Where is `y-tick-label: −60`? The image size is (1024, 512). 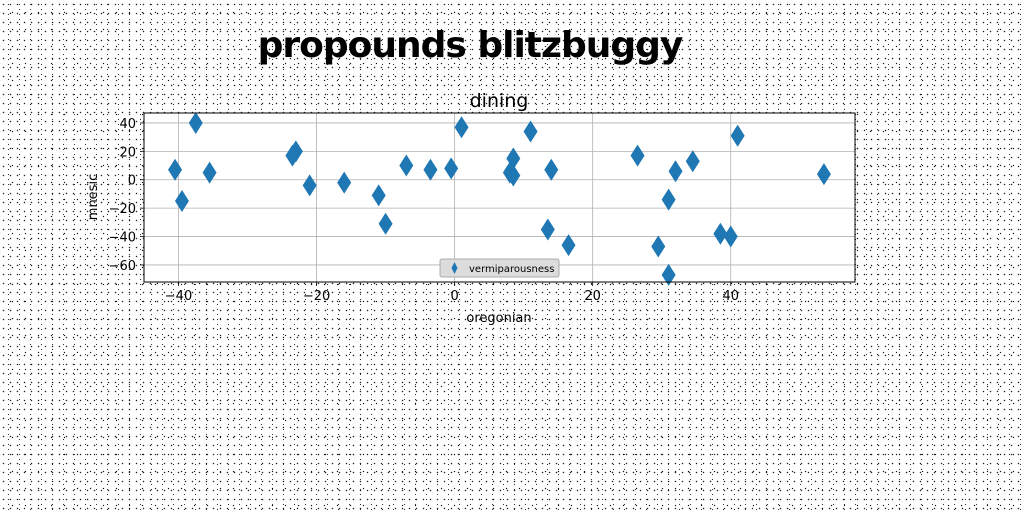
y-tick-label: −60 is located at coordinates (122, 266).